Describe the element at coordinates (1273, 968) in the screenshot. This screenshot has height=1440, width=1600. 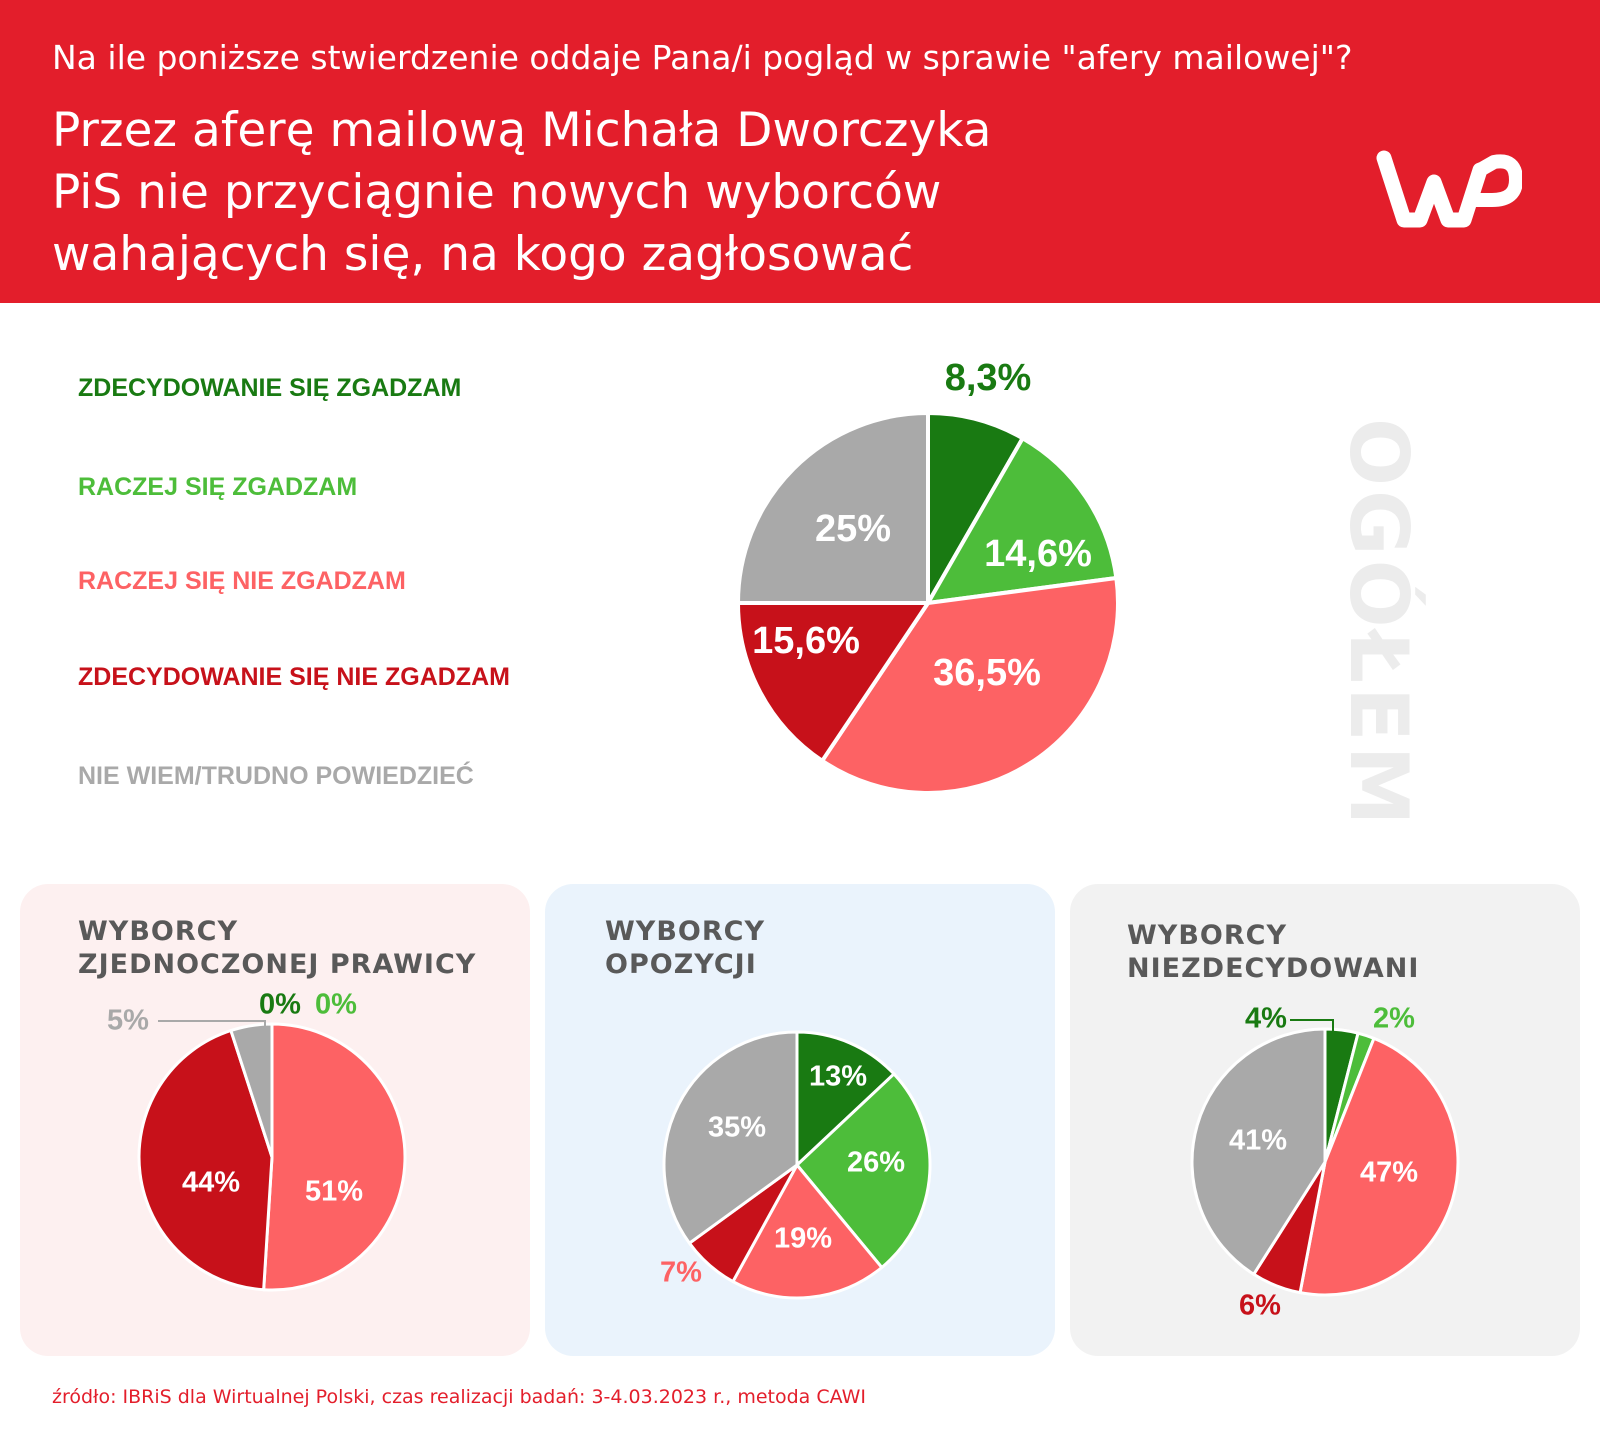
I see `panel-title-line: NIEZDECYDOWANI` at that location.